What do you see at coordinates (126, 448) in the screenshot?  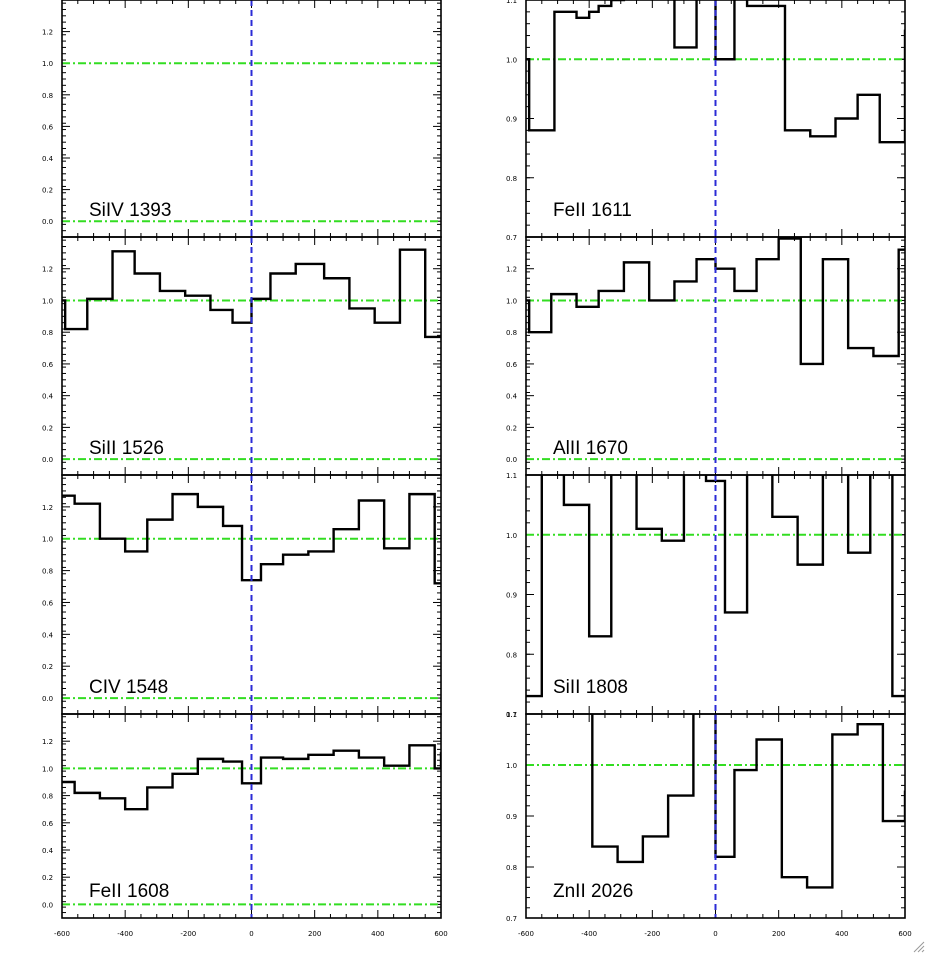 I see `panel-label: SiII 1526` at bounding box center [126, 448].